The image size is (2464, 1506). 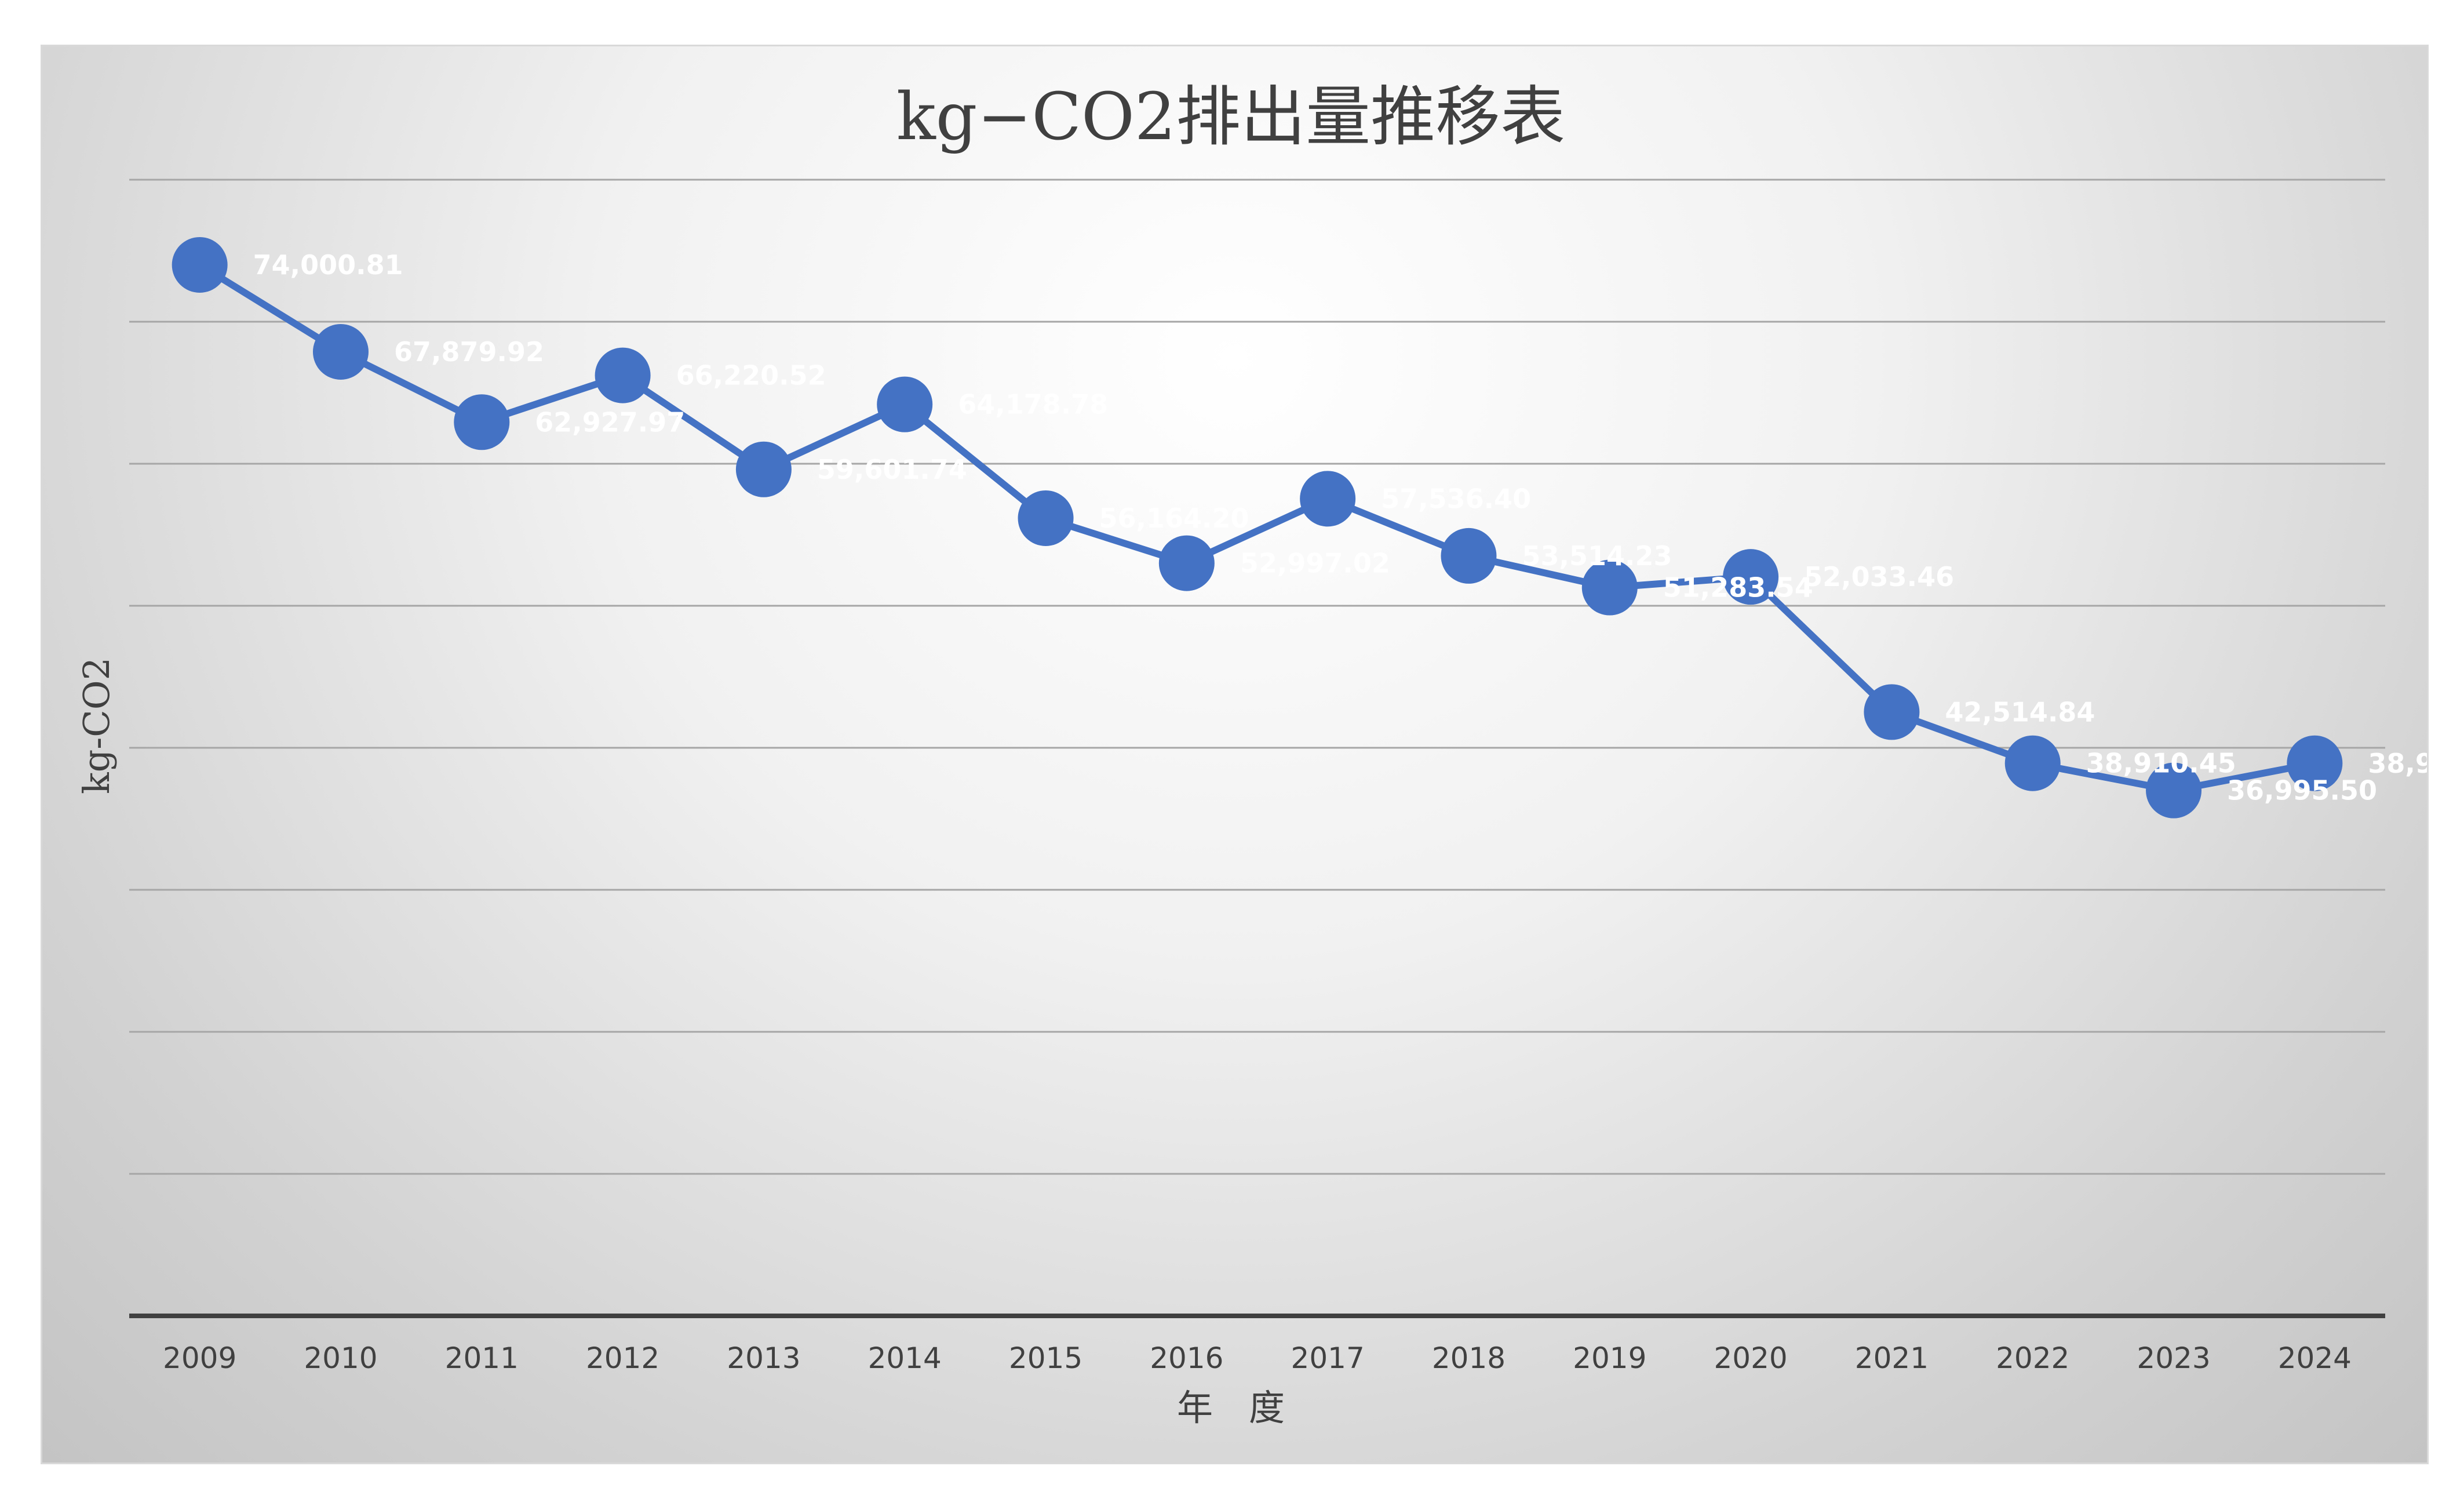 What do you see at coordinates (622, 1358) in the screenshot?
I see `x-tick-label: 2012` at bounding box center [622, 1358].